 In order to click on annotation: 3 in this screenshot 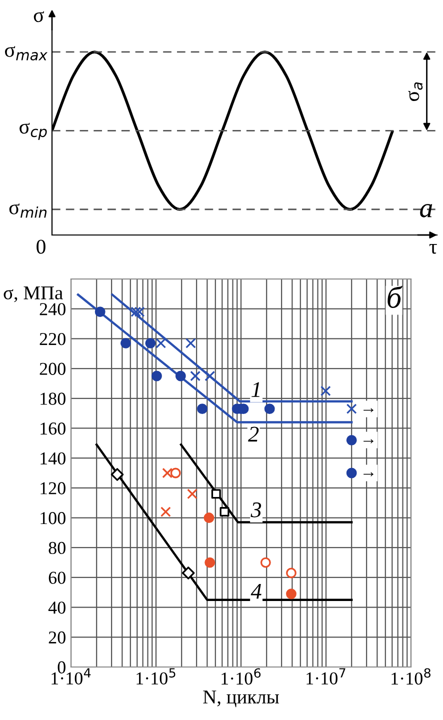, I will do `click(256, 510)`.